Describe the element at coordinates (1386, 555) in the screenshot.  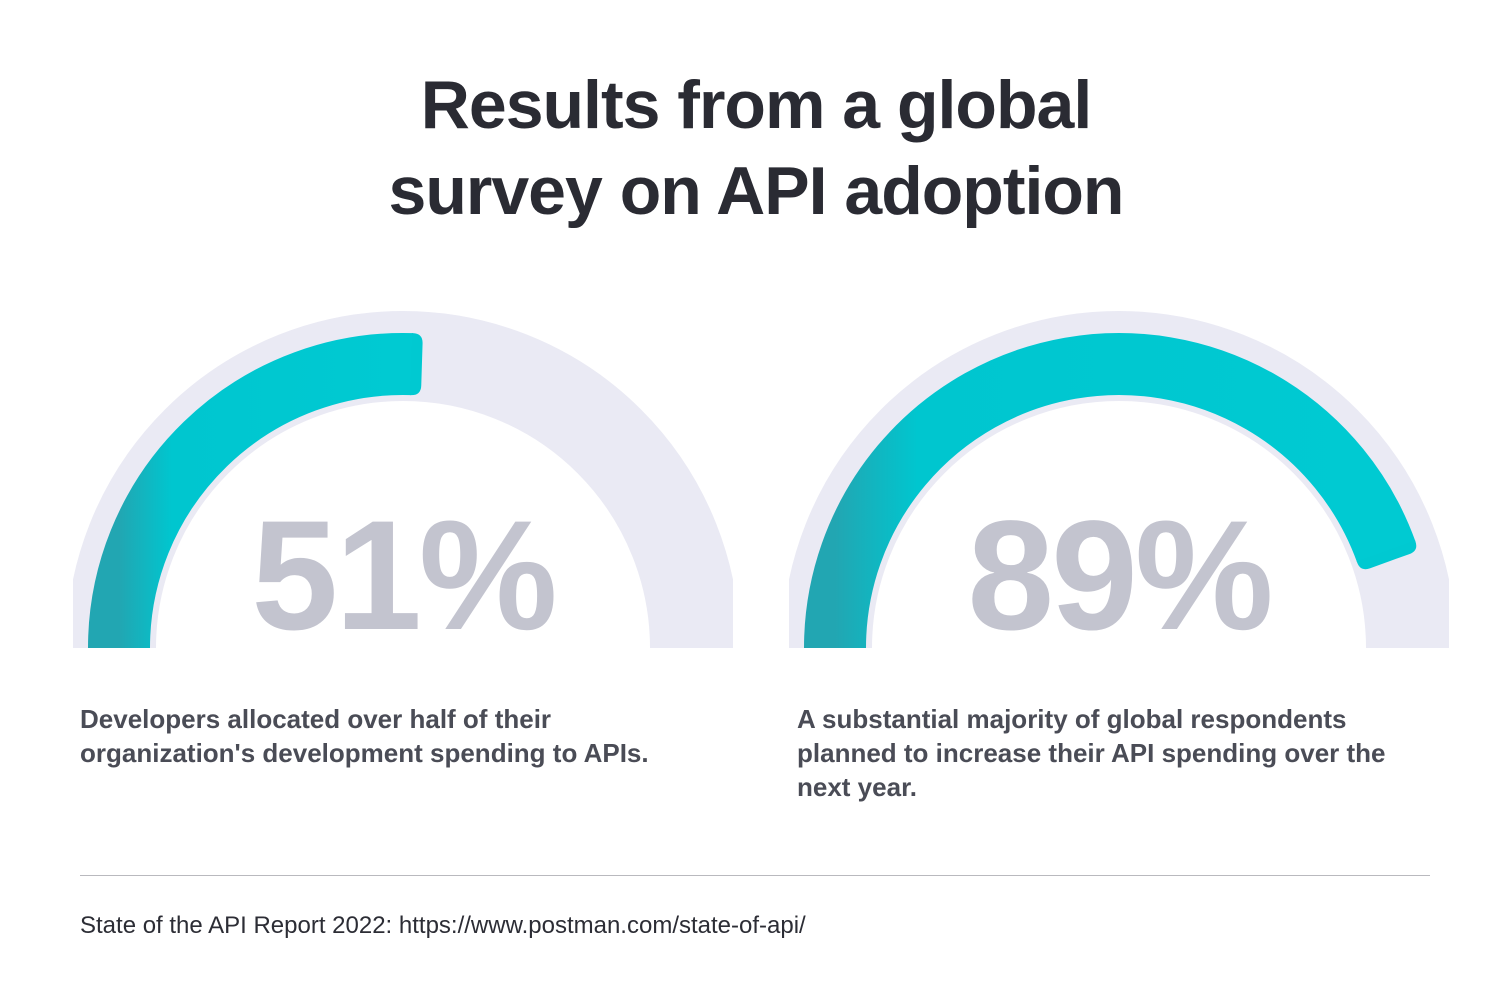
I see `gauge-right-fill-cap` at that location.